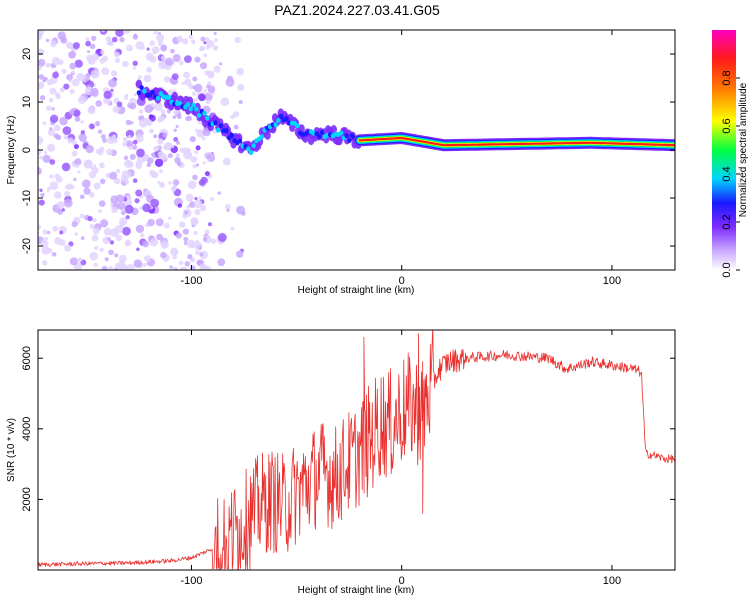 The image size is (750, 600). What do you see at coordinates (27, 429) in the screenshot?
I see `snr-ytick-label: 4000` at bounding box center [27, 429].